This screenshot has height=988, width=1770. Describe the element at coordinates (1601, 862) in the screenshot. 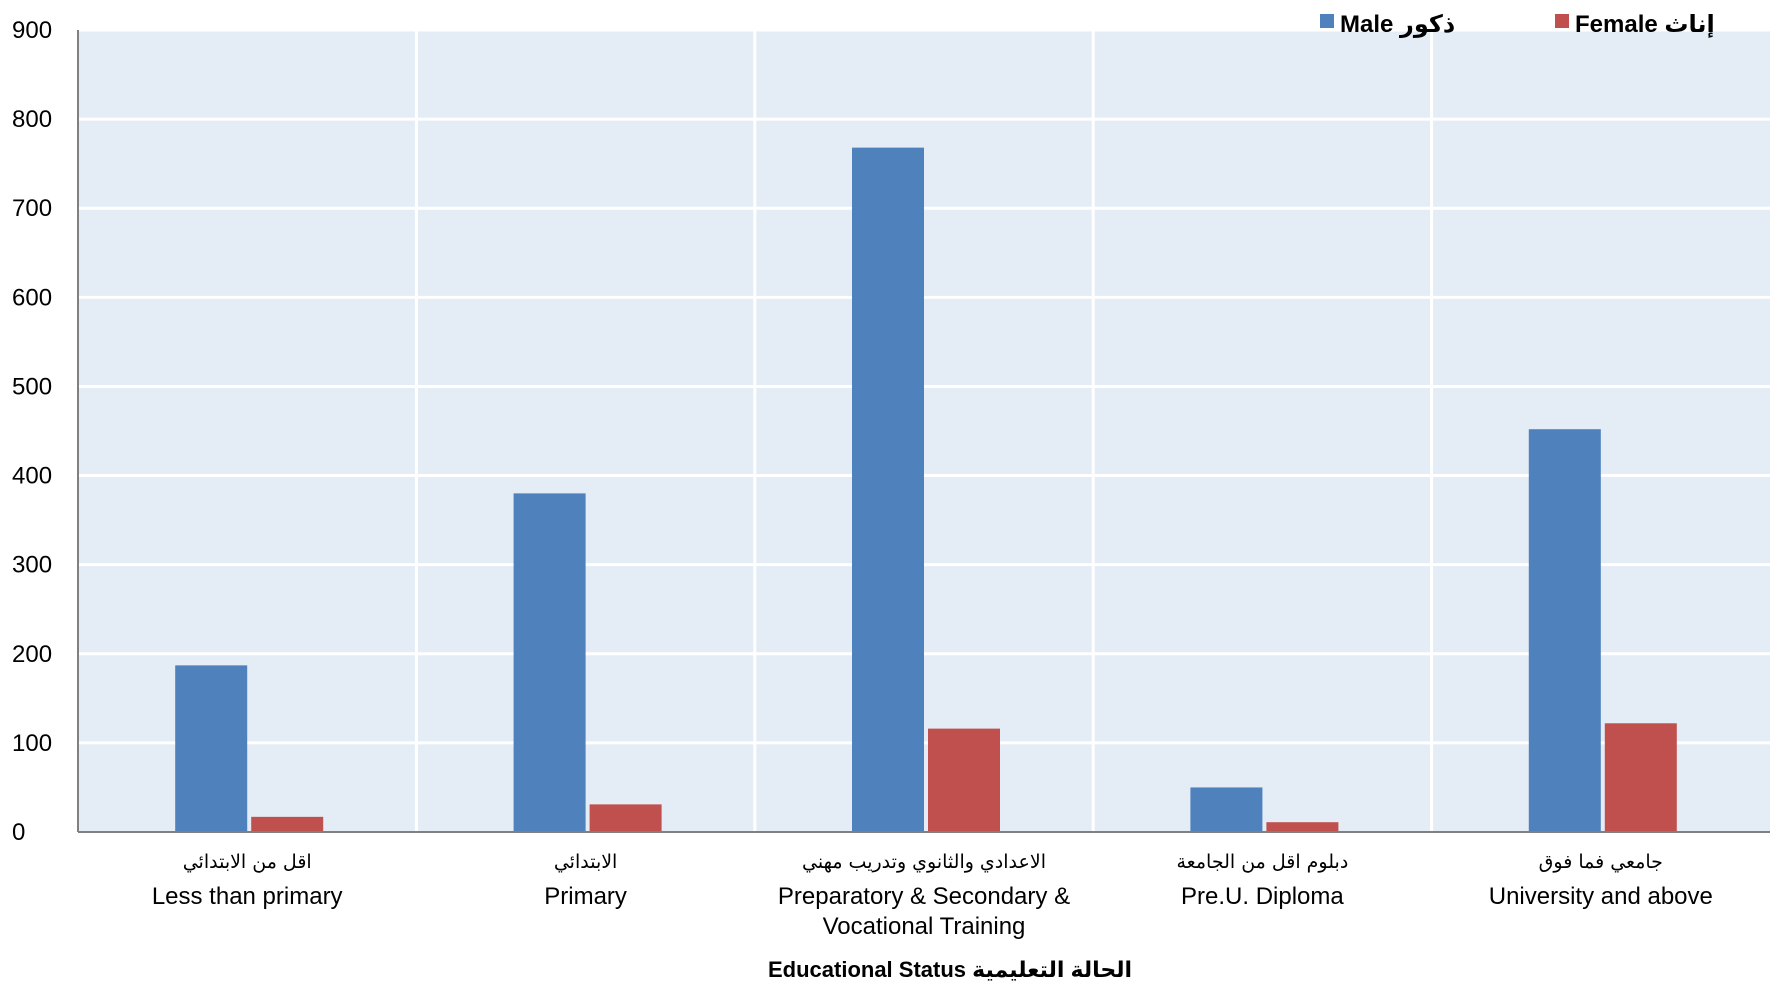

I see `category-label-arabic: جامعي فما فوق` at that location.